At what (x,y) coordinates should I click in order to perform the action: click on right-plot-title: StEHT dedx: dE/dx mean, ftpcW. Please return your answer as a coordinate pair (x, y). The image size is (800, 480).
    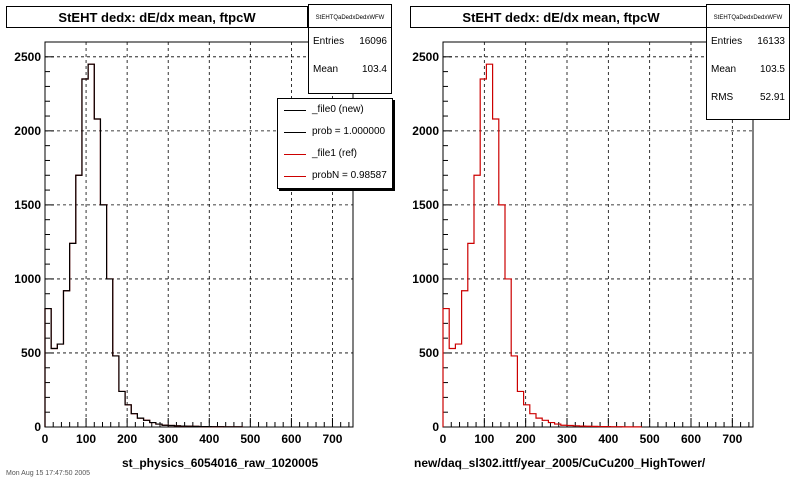
    Looking at the image, I should click on (561, 17).